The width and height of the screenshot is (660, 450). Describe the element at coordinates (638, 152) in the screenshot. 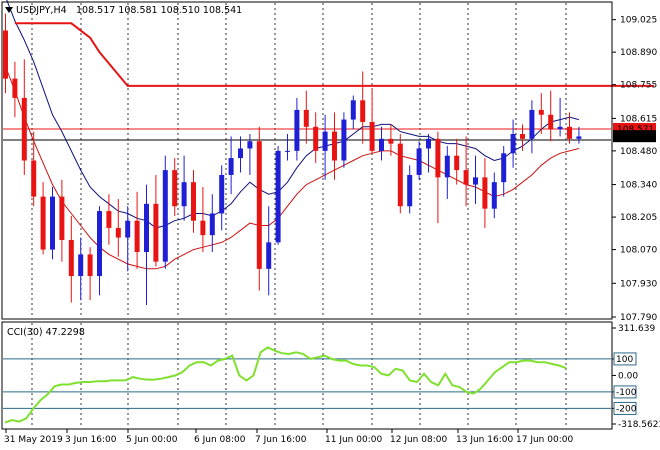

I see `price-tick-label: 108.480` at that location.